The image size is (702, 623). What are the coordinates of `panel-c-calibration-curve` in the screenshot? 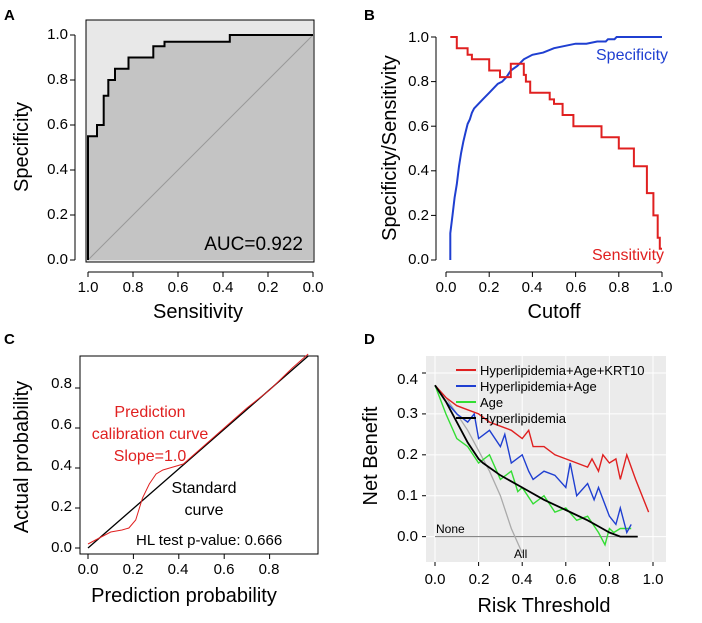 It's located at (198, 449).